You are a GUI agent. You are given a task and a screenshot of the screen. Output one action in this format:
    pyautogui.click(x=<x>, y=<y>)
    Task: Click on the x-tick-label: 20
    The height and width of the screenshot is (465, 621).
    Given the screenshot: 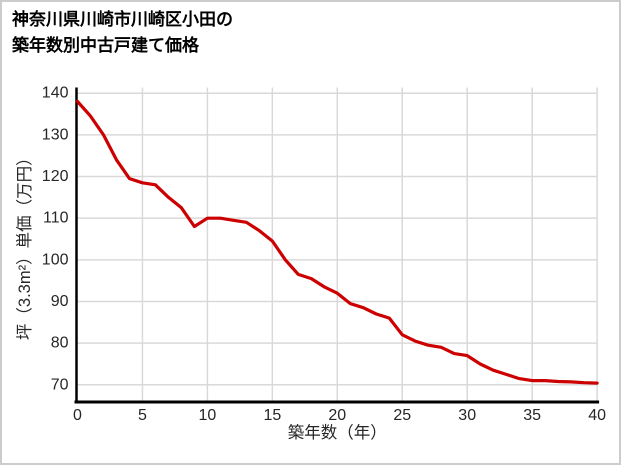 What is the action you would take?
    pyautogui.click(x=337, y=415)
    